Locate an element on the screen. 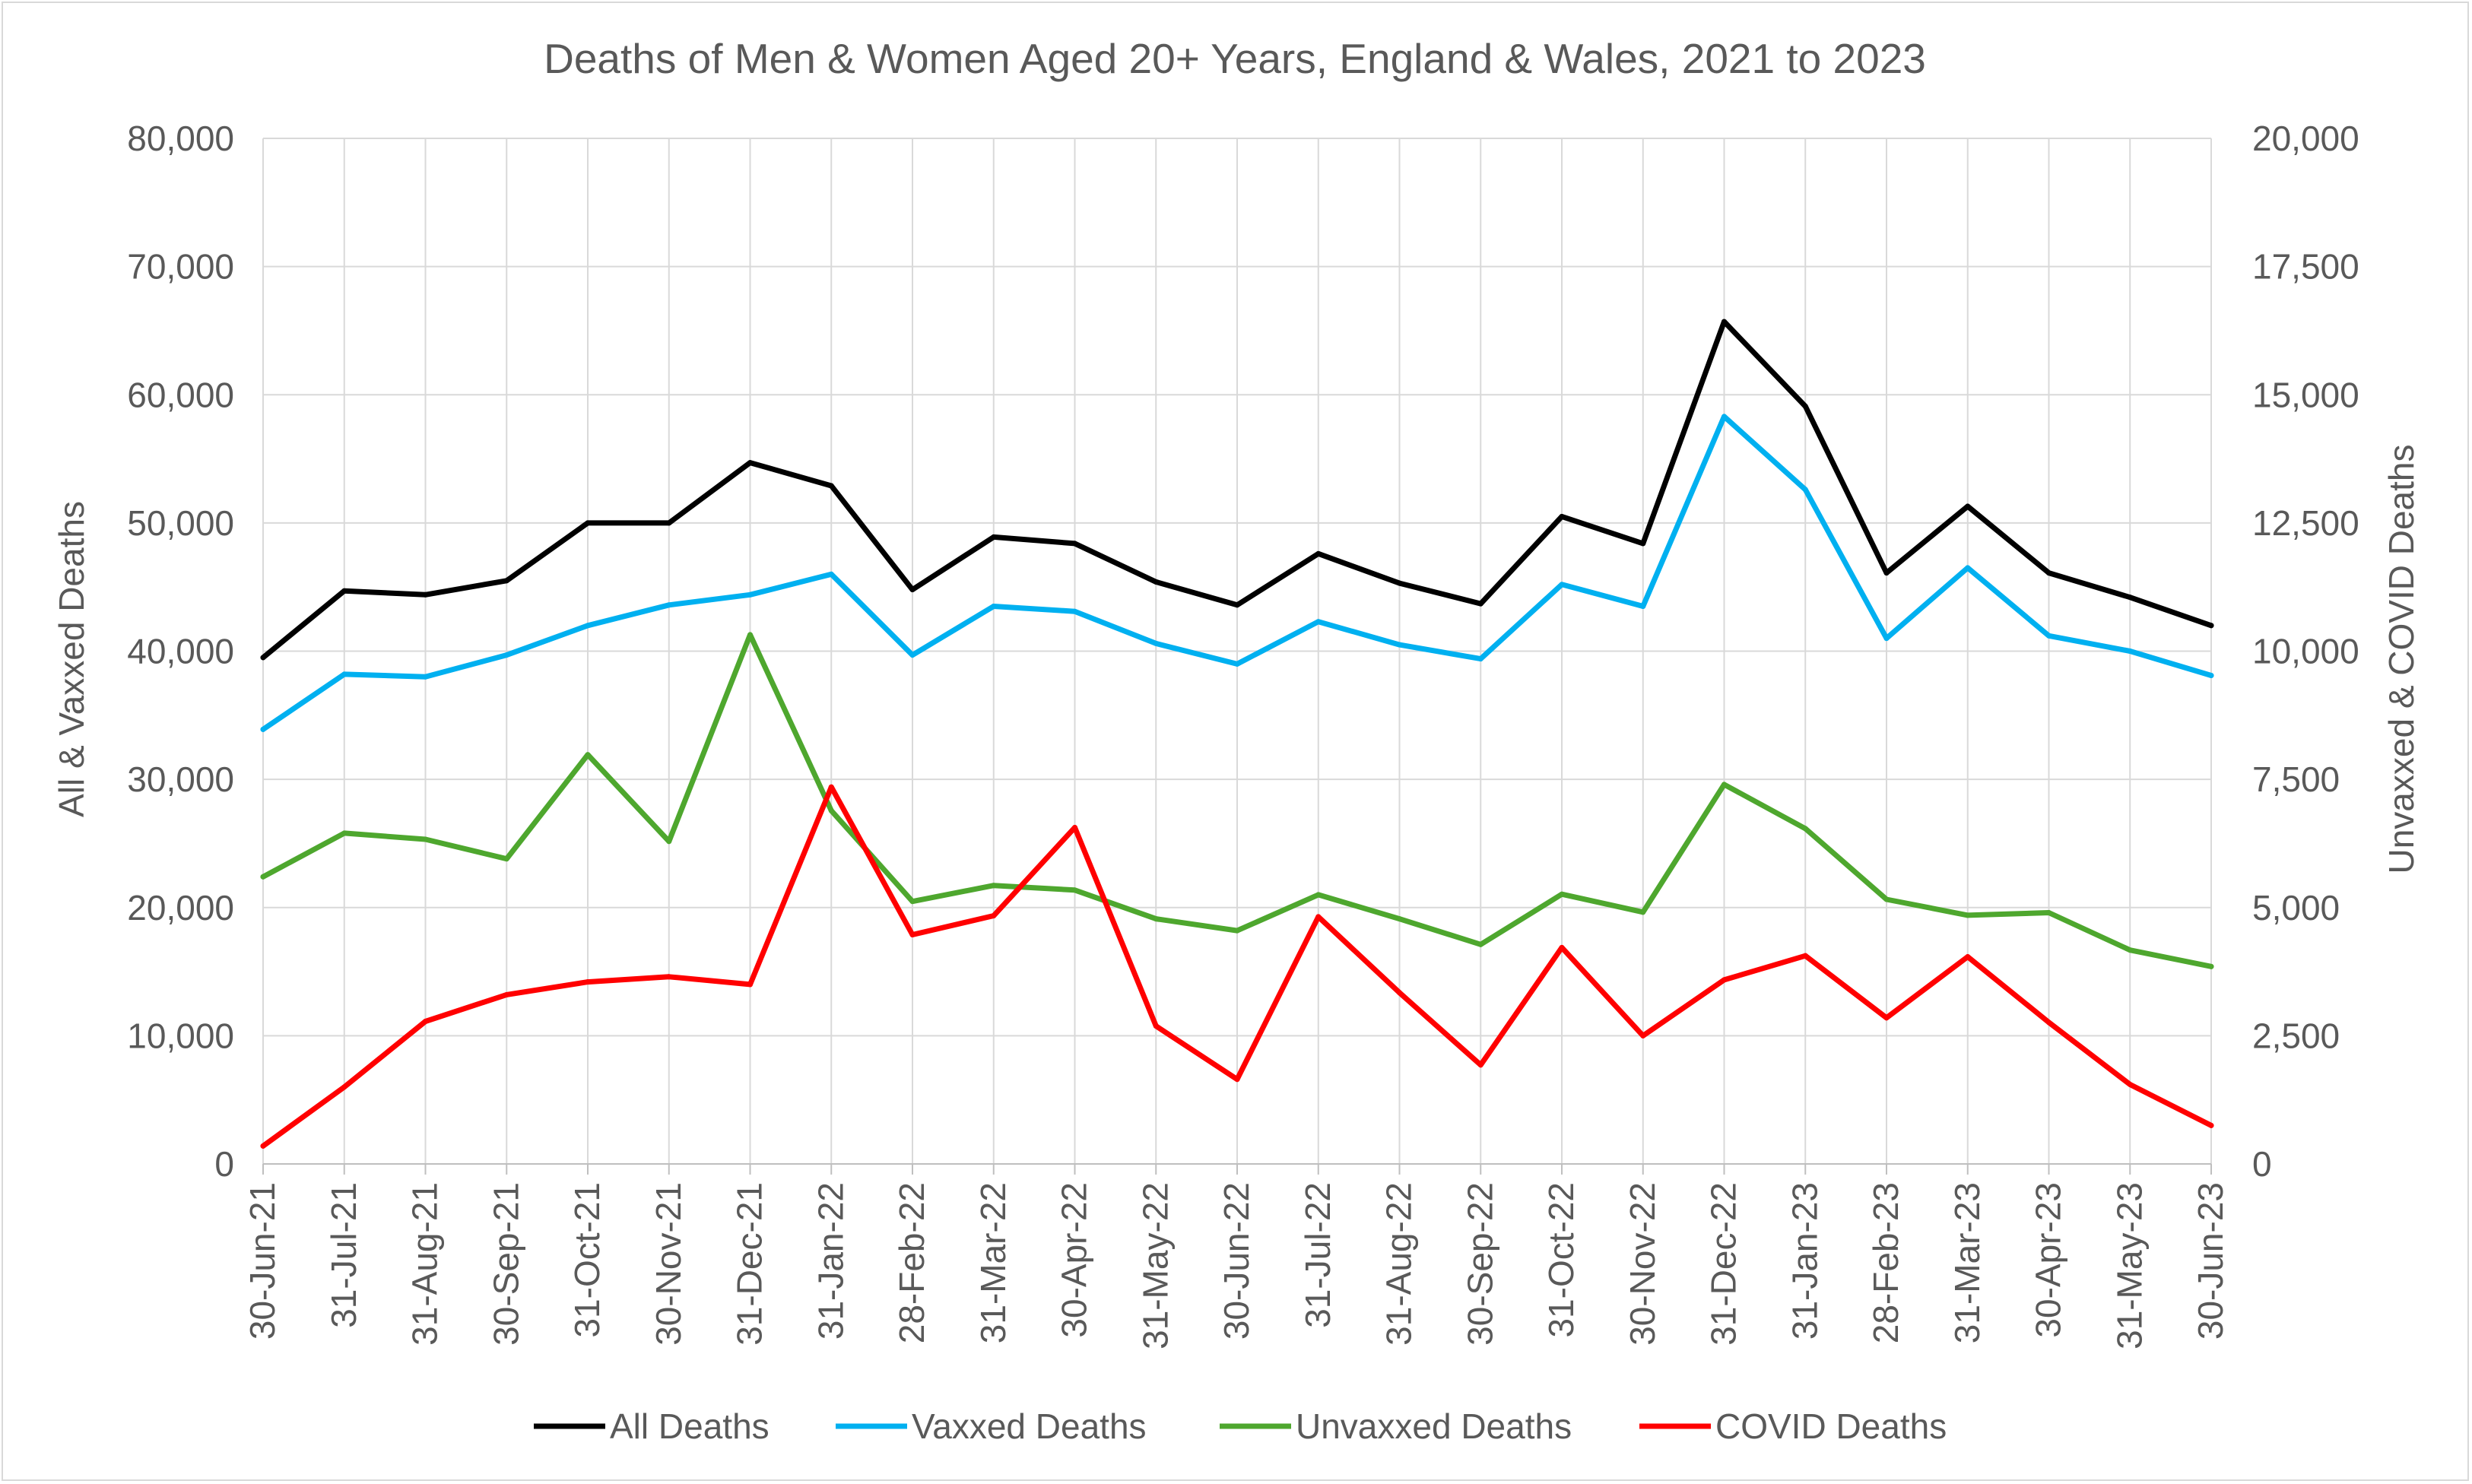  x-tick-label: 31-Mar-22 is located at coordinates (993, 1262).